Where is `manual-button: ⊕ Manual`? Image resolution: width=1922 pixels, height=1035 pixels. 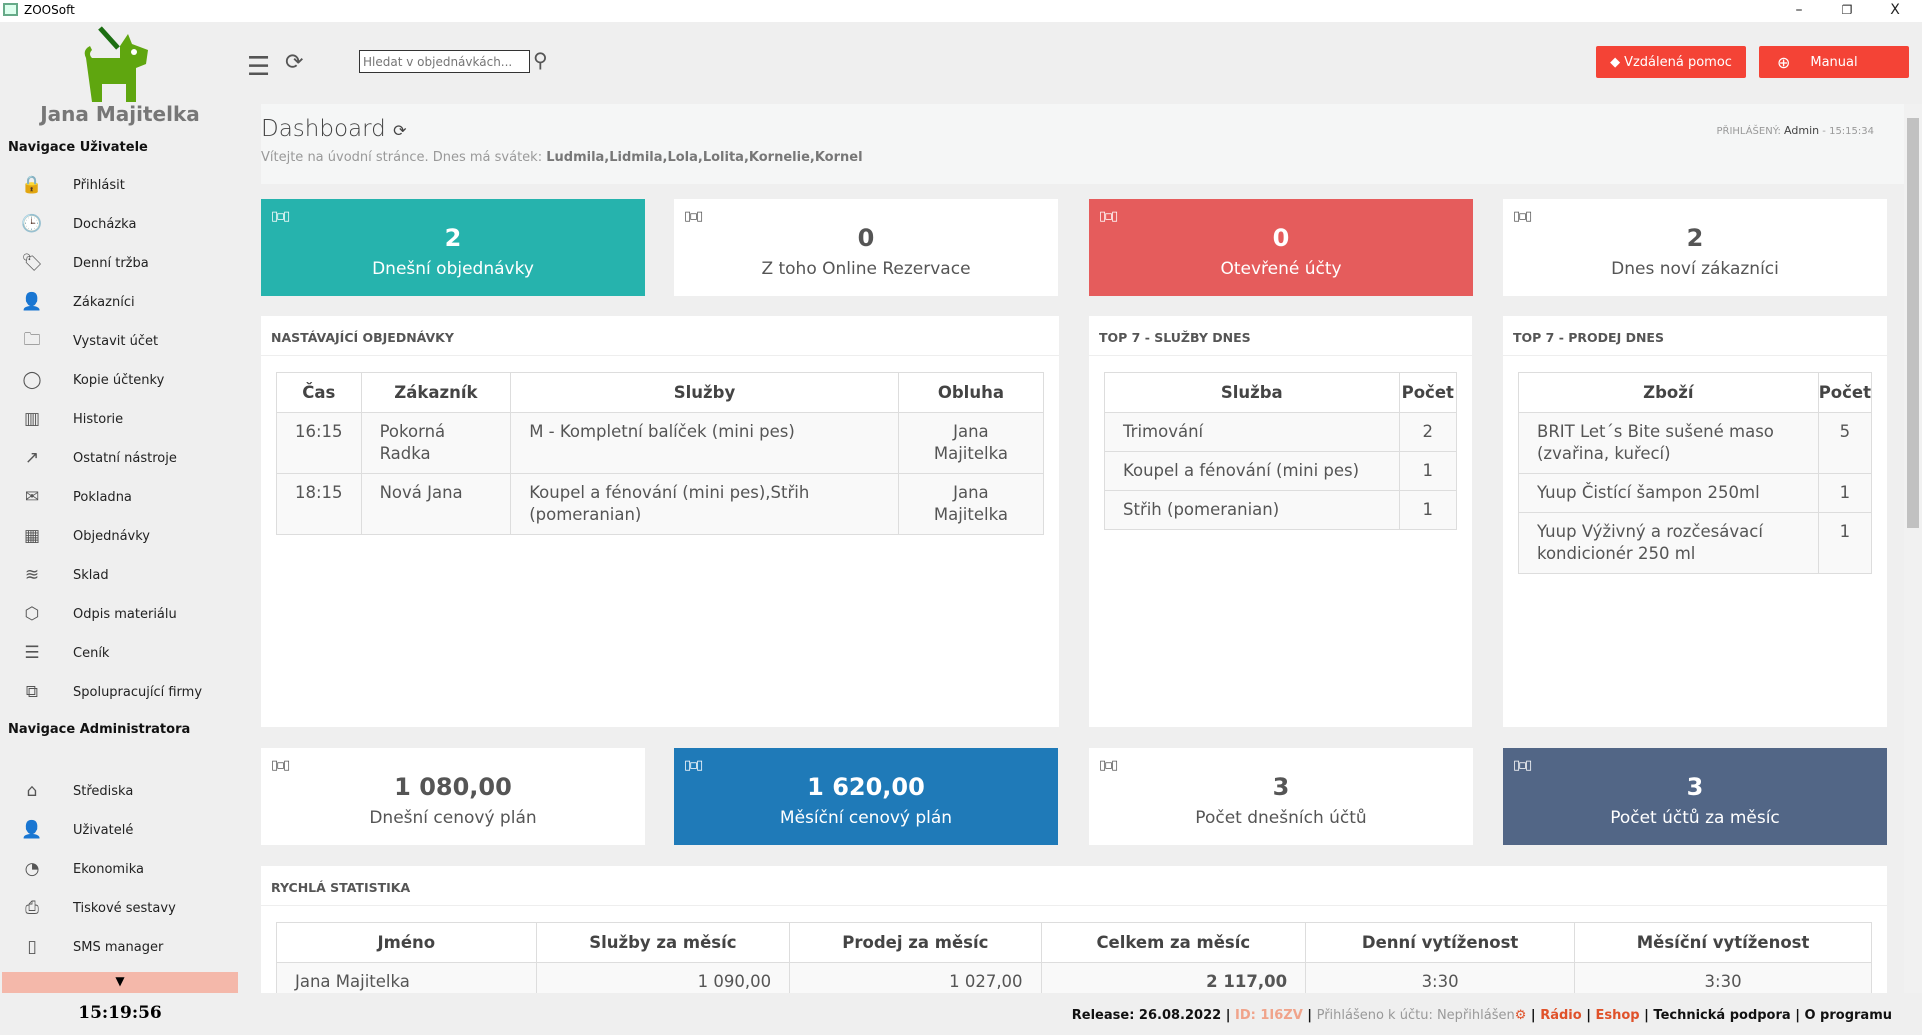 manual-button: ⊕ Manual is located at coordinates (1834, 62).